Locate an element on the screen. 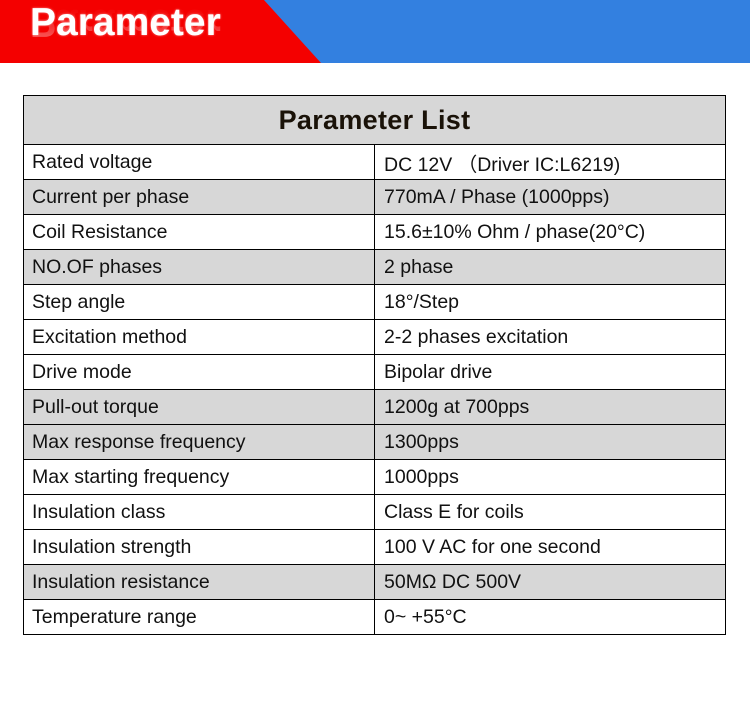 The height and width of the screenshot is (711, 750). table-row: Insulation class Class E for coils is located at coordinates (374, 512).